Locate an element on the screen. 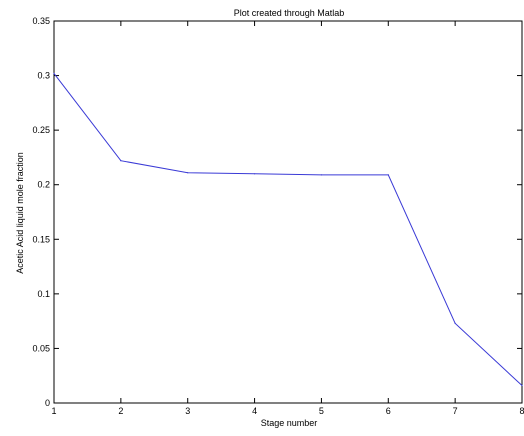  x-tick-label: 8 is located at coordinates (521, 411).